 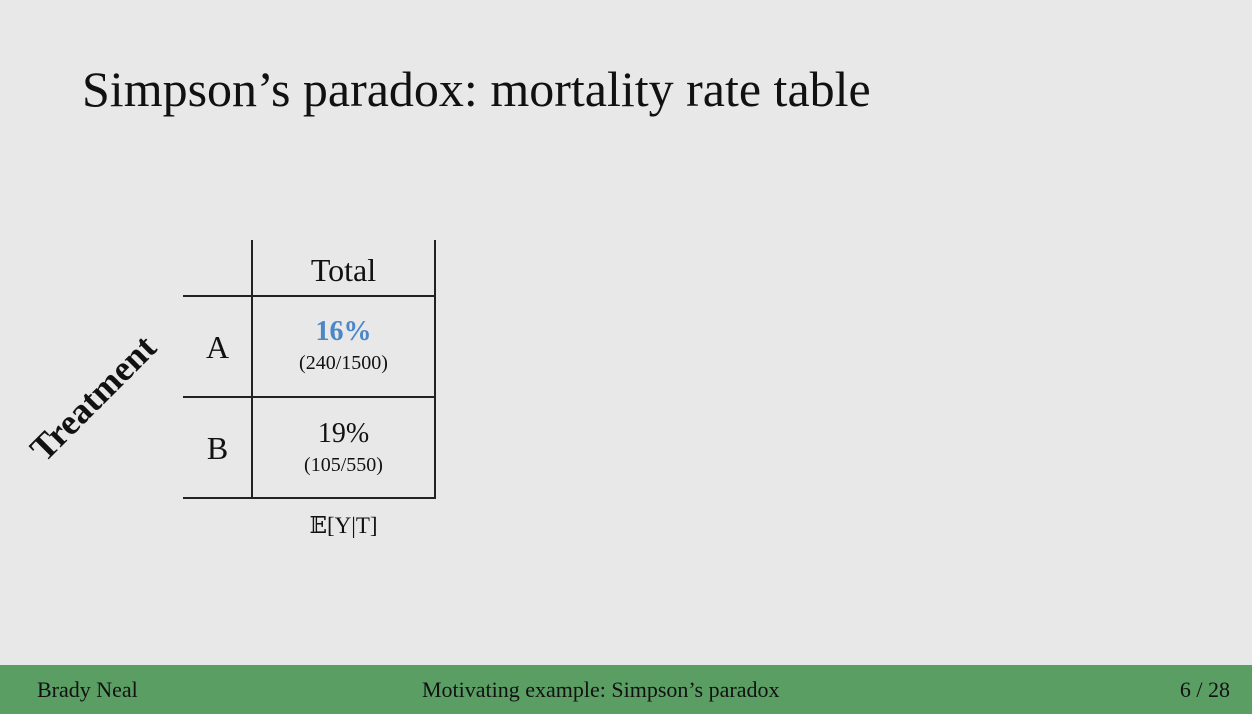 I want to click on cell-a-total: 16% (240/1500), so click(x=343, y=345).